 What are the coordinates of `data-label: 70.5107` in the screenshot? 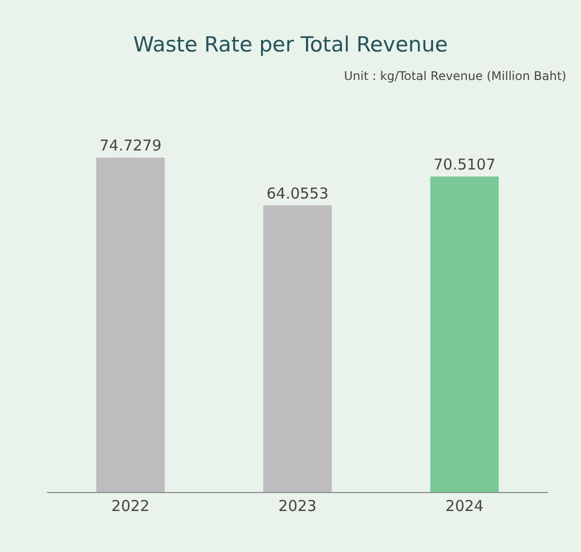 It's located at (464, 164).